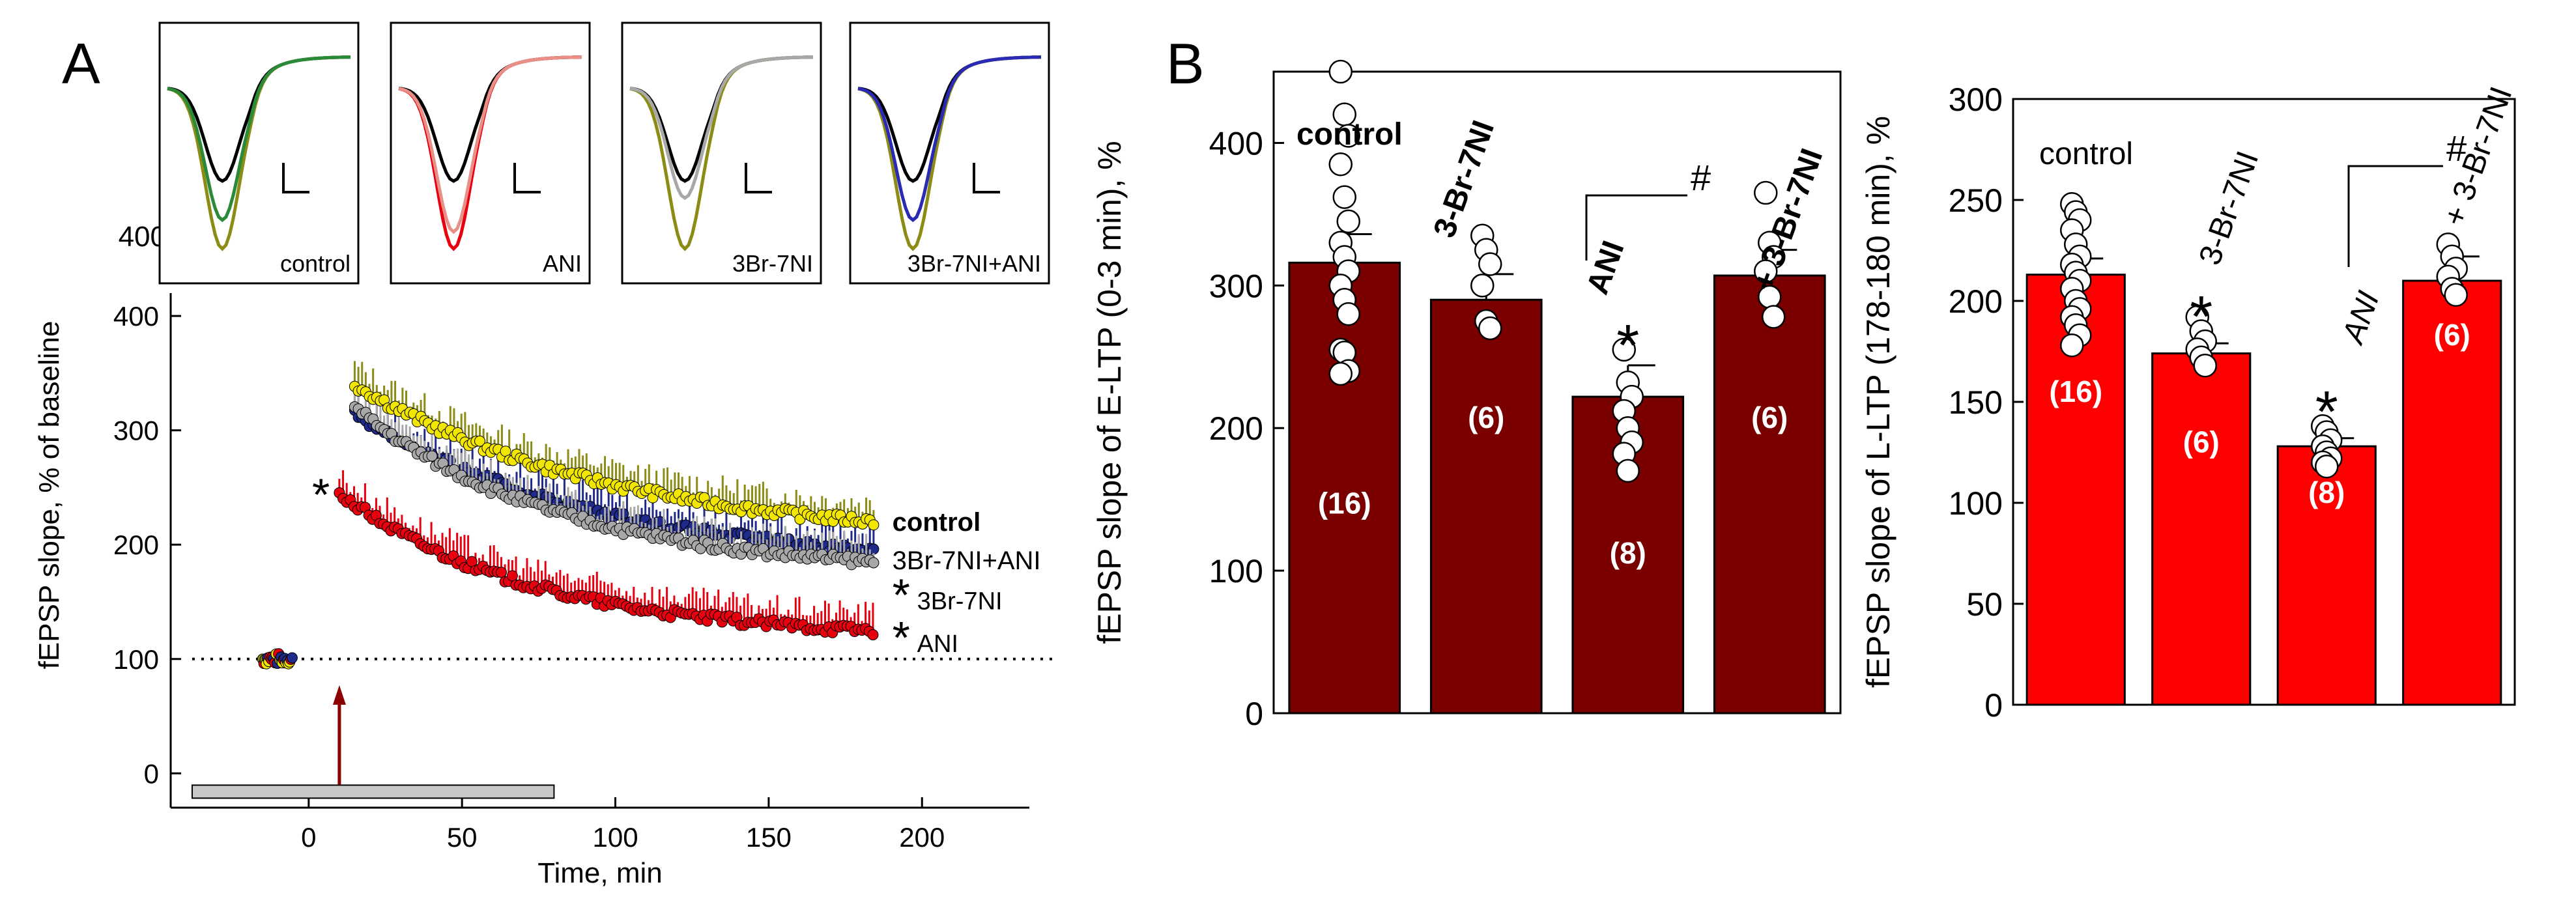 Image resolution: width=2576 pixels, height=906 pixels. Describe the element at coordinates (1984, 604) in the screenshot. I see `y-tick-label: 50` at that location.